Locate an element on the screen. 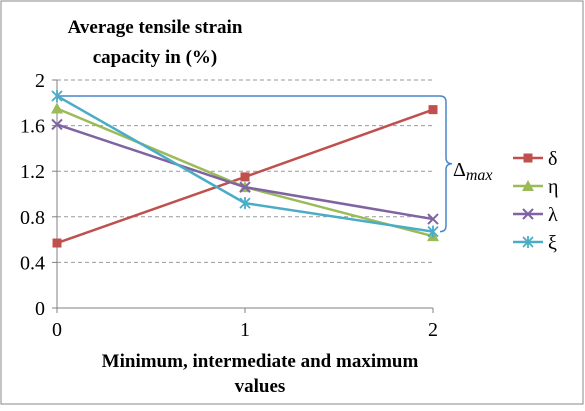  x-tick-label: 1 is located at coordinates (245, 330).